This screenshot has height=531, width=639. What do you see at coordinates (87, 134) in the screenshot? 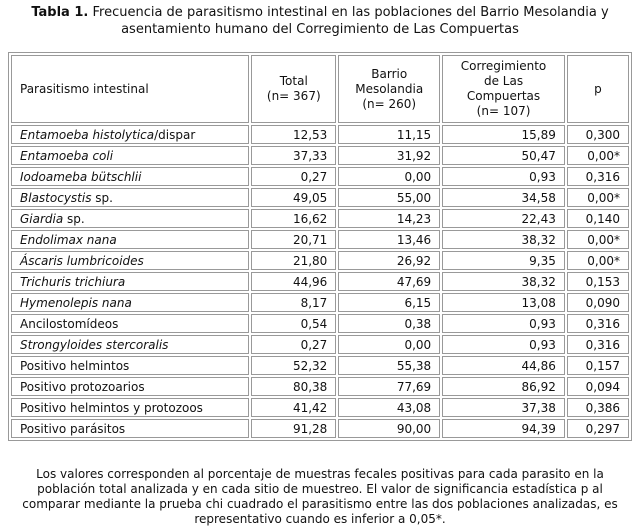
I see `label-part: Entamoeba histolytica` at bounding box center [87, 134].